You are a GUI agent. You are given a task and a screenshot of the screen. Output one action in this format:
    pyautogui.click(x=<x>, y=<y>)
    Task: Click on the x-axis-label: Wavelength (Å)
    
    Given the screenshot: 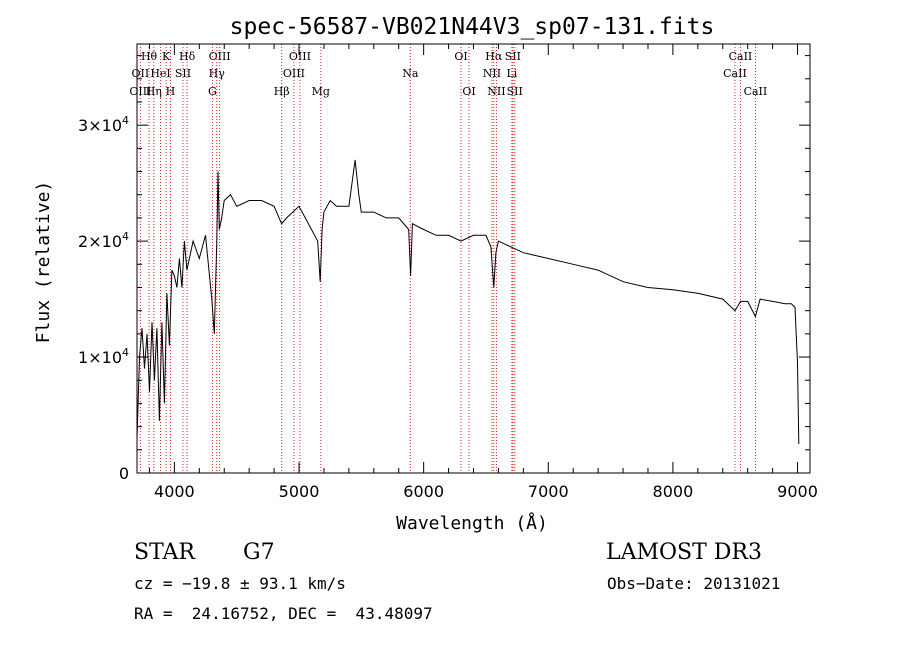 What is the action you would take?
    pyautogui.click(x=472, y=523)
    